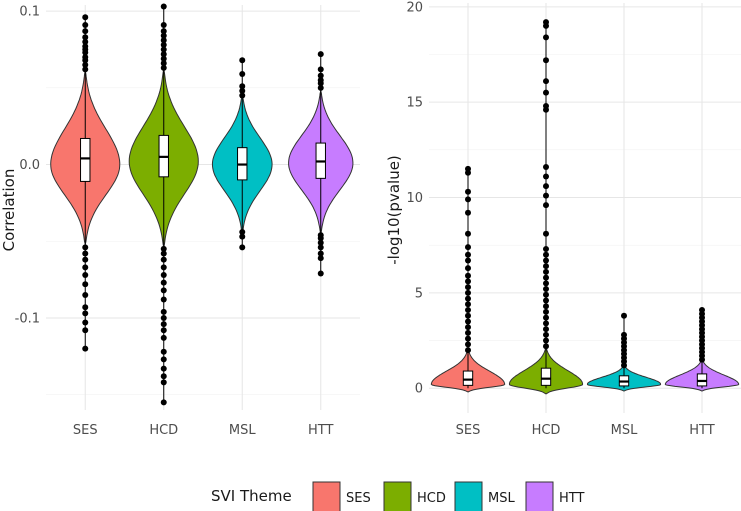 The width and height of the screenshot is (741, 511). I want to click on right-box-ses, so click(468, 378).